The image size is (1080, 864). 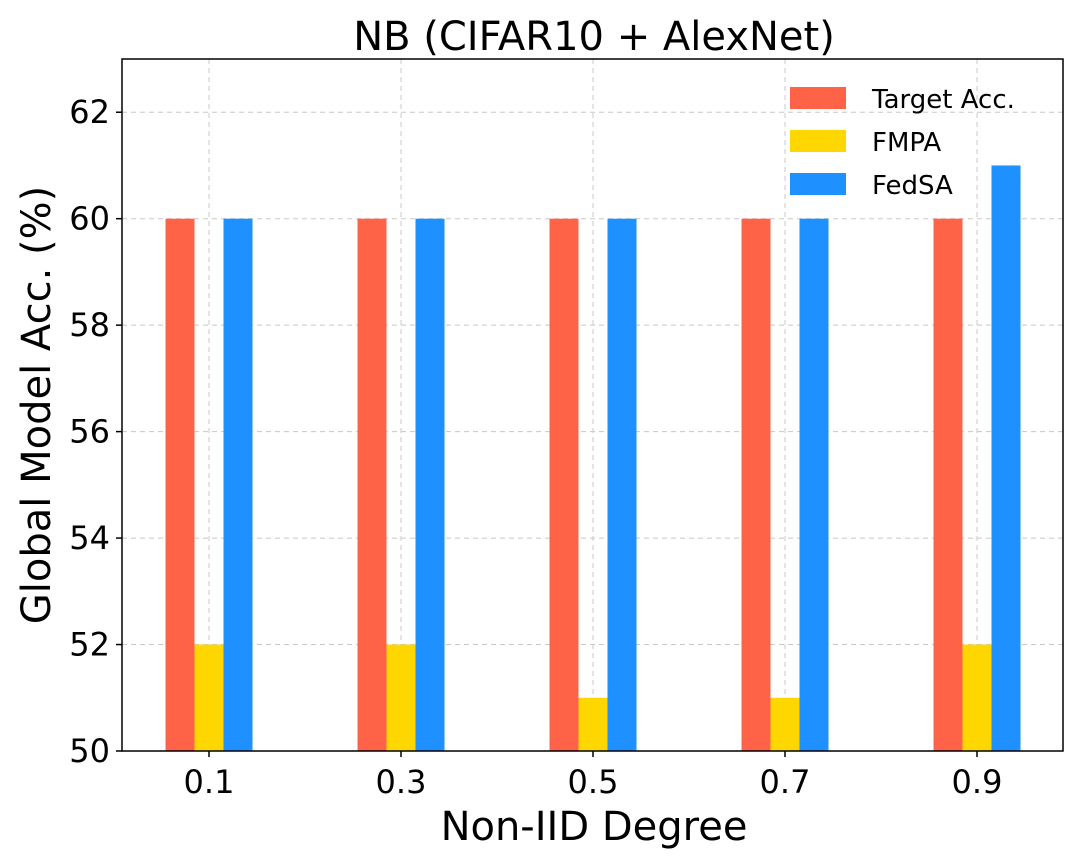 What do you see at coordinates (89, 219) in the screenshot?
I see `y-tick-label: 60` at bounding box center [89, 219].